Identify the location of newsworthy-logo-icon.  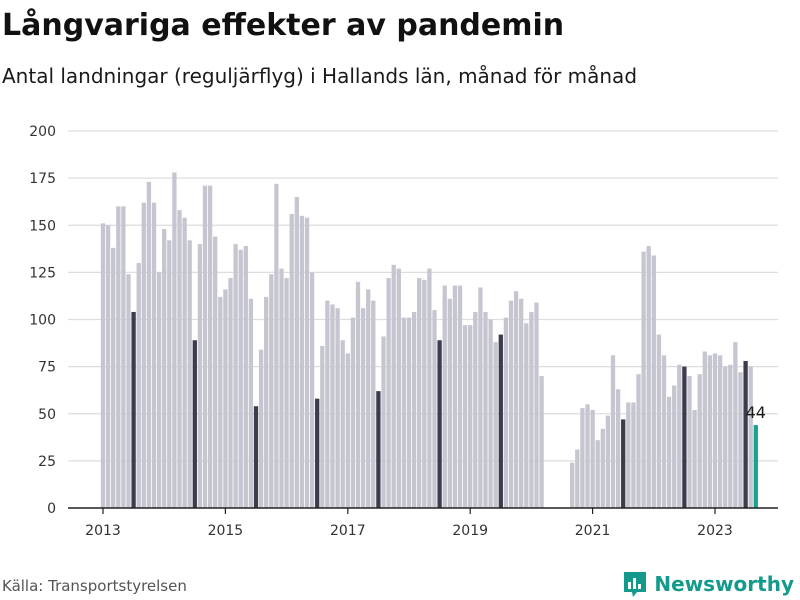
(635, 584).